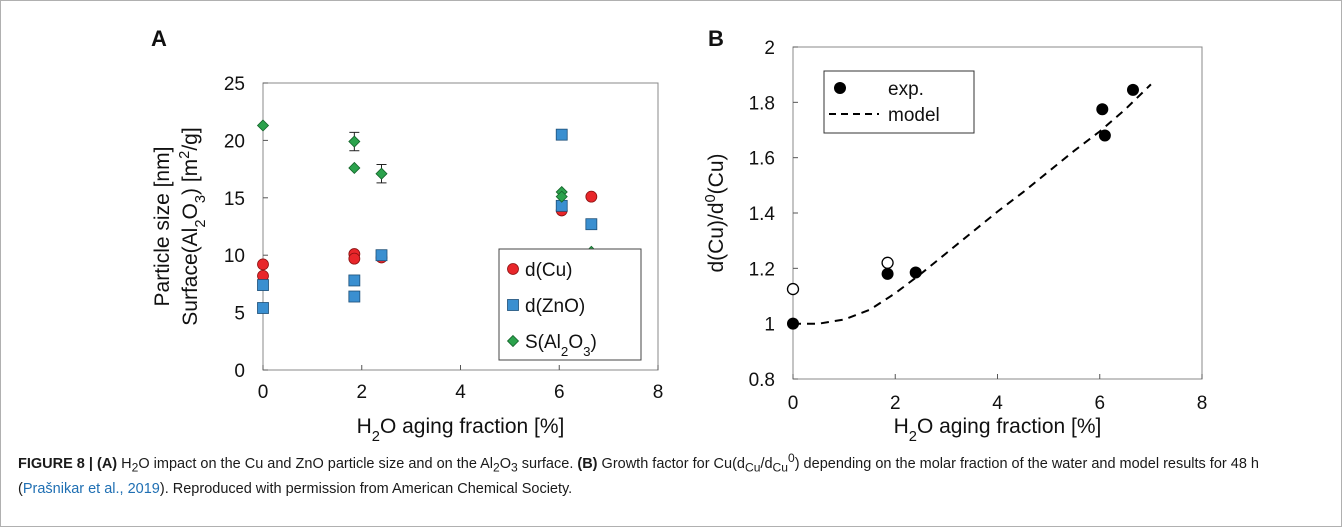 Image resolution: width=1342 pixels, height=527 pixels. Describe the element at coordinates (239, 314) in the screenshot. I see `y-tick-label-a: 5` at that location.